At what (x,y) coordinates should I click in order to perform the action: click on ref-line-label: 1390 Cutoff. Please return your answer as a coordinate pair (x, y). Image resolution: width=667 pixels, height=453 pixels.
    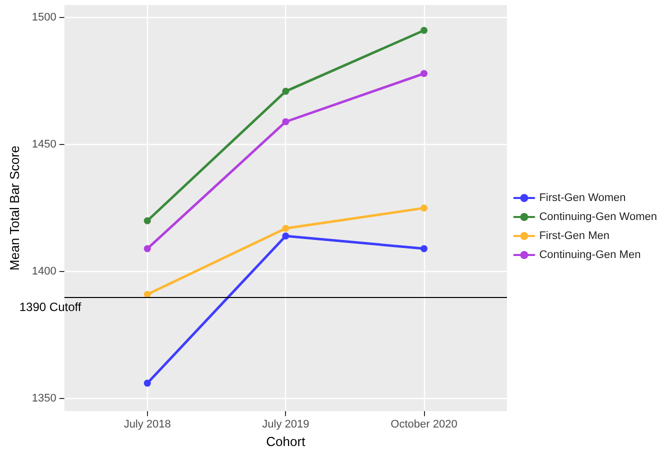
    Looking at the image, I should click on (50, 307).